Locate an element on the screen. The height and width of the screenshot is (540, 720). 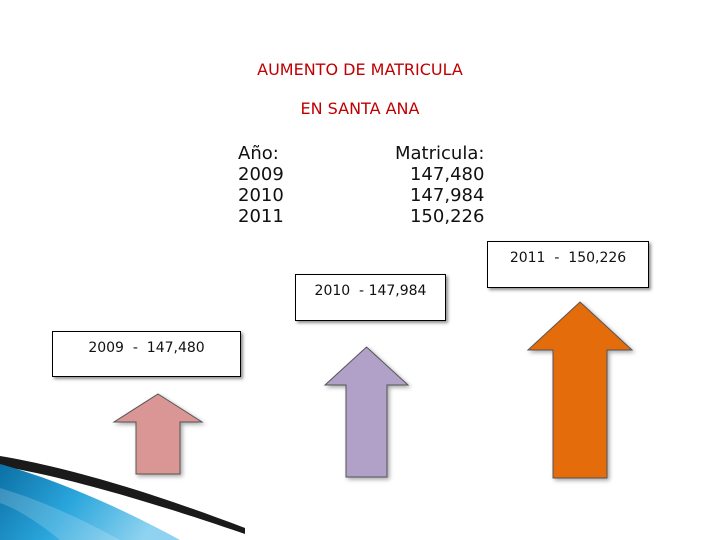
enrollment-cell: 147,480 is located at coordinates (447, 174).